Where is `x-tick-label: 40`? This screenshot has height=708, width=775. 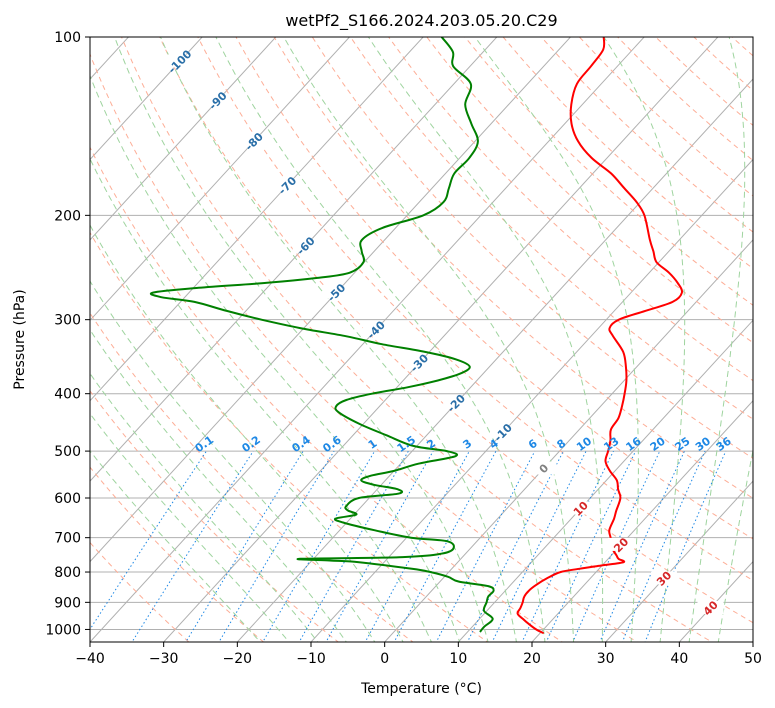 x-tick-label: 40 is located at coordinates (679, 659).